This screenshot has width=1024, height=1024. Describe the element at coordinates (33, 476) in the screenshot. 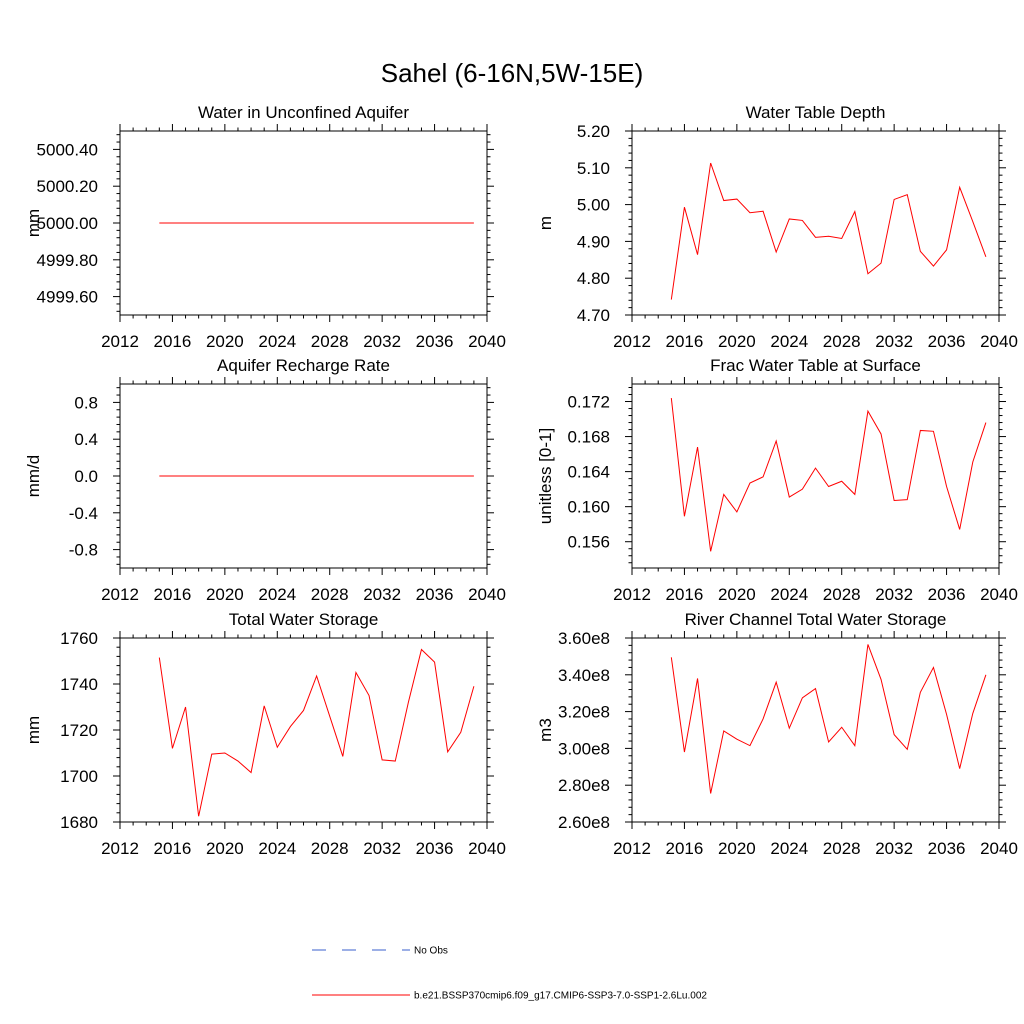

I see `y-axis-label: mm/d` at that location.